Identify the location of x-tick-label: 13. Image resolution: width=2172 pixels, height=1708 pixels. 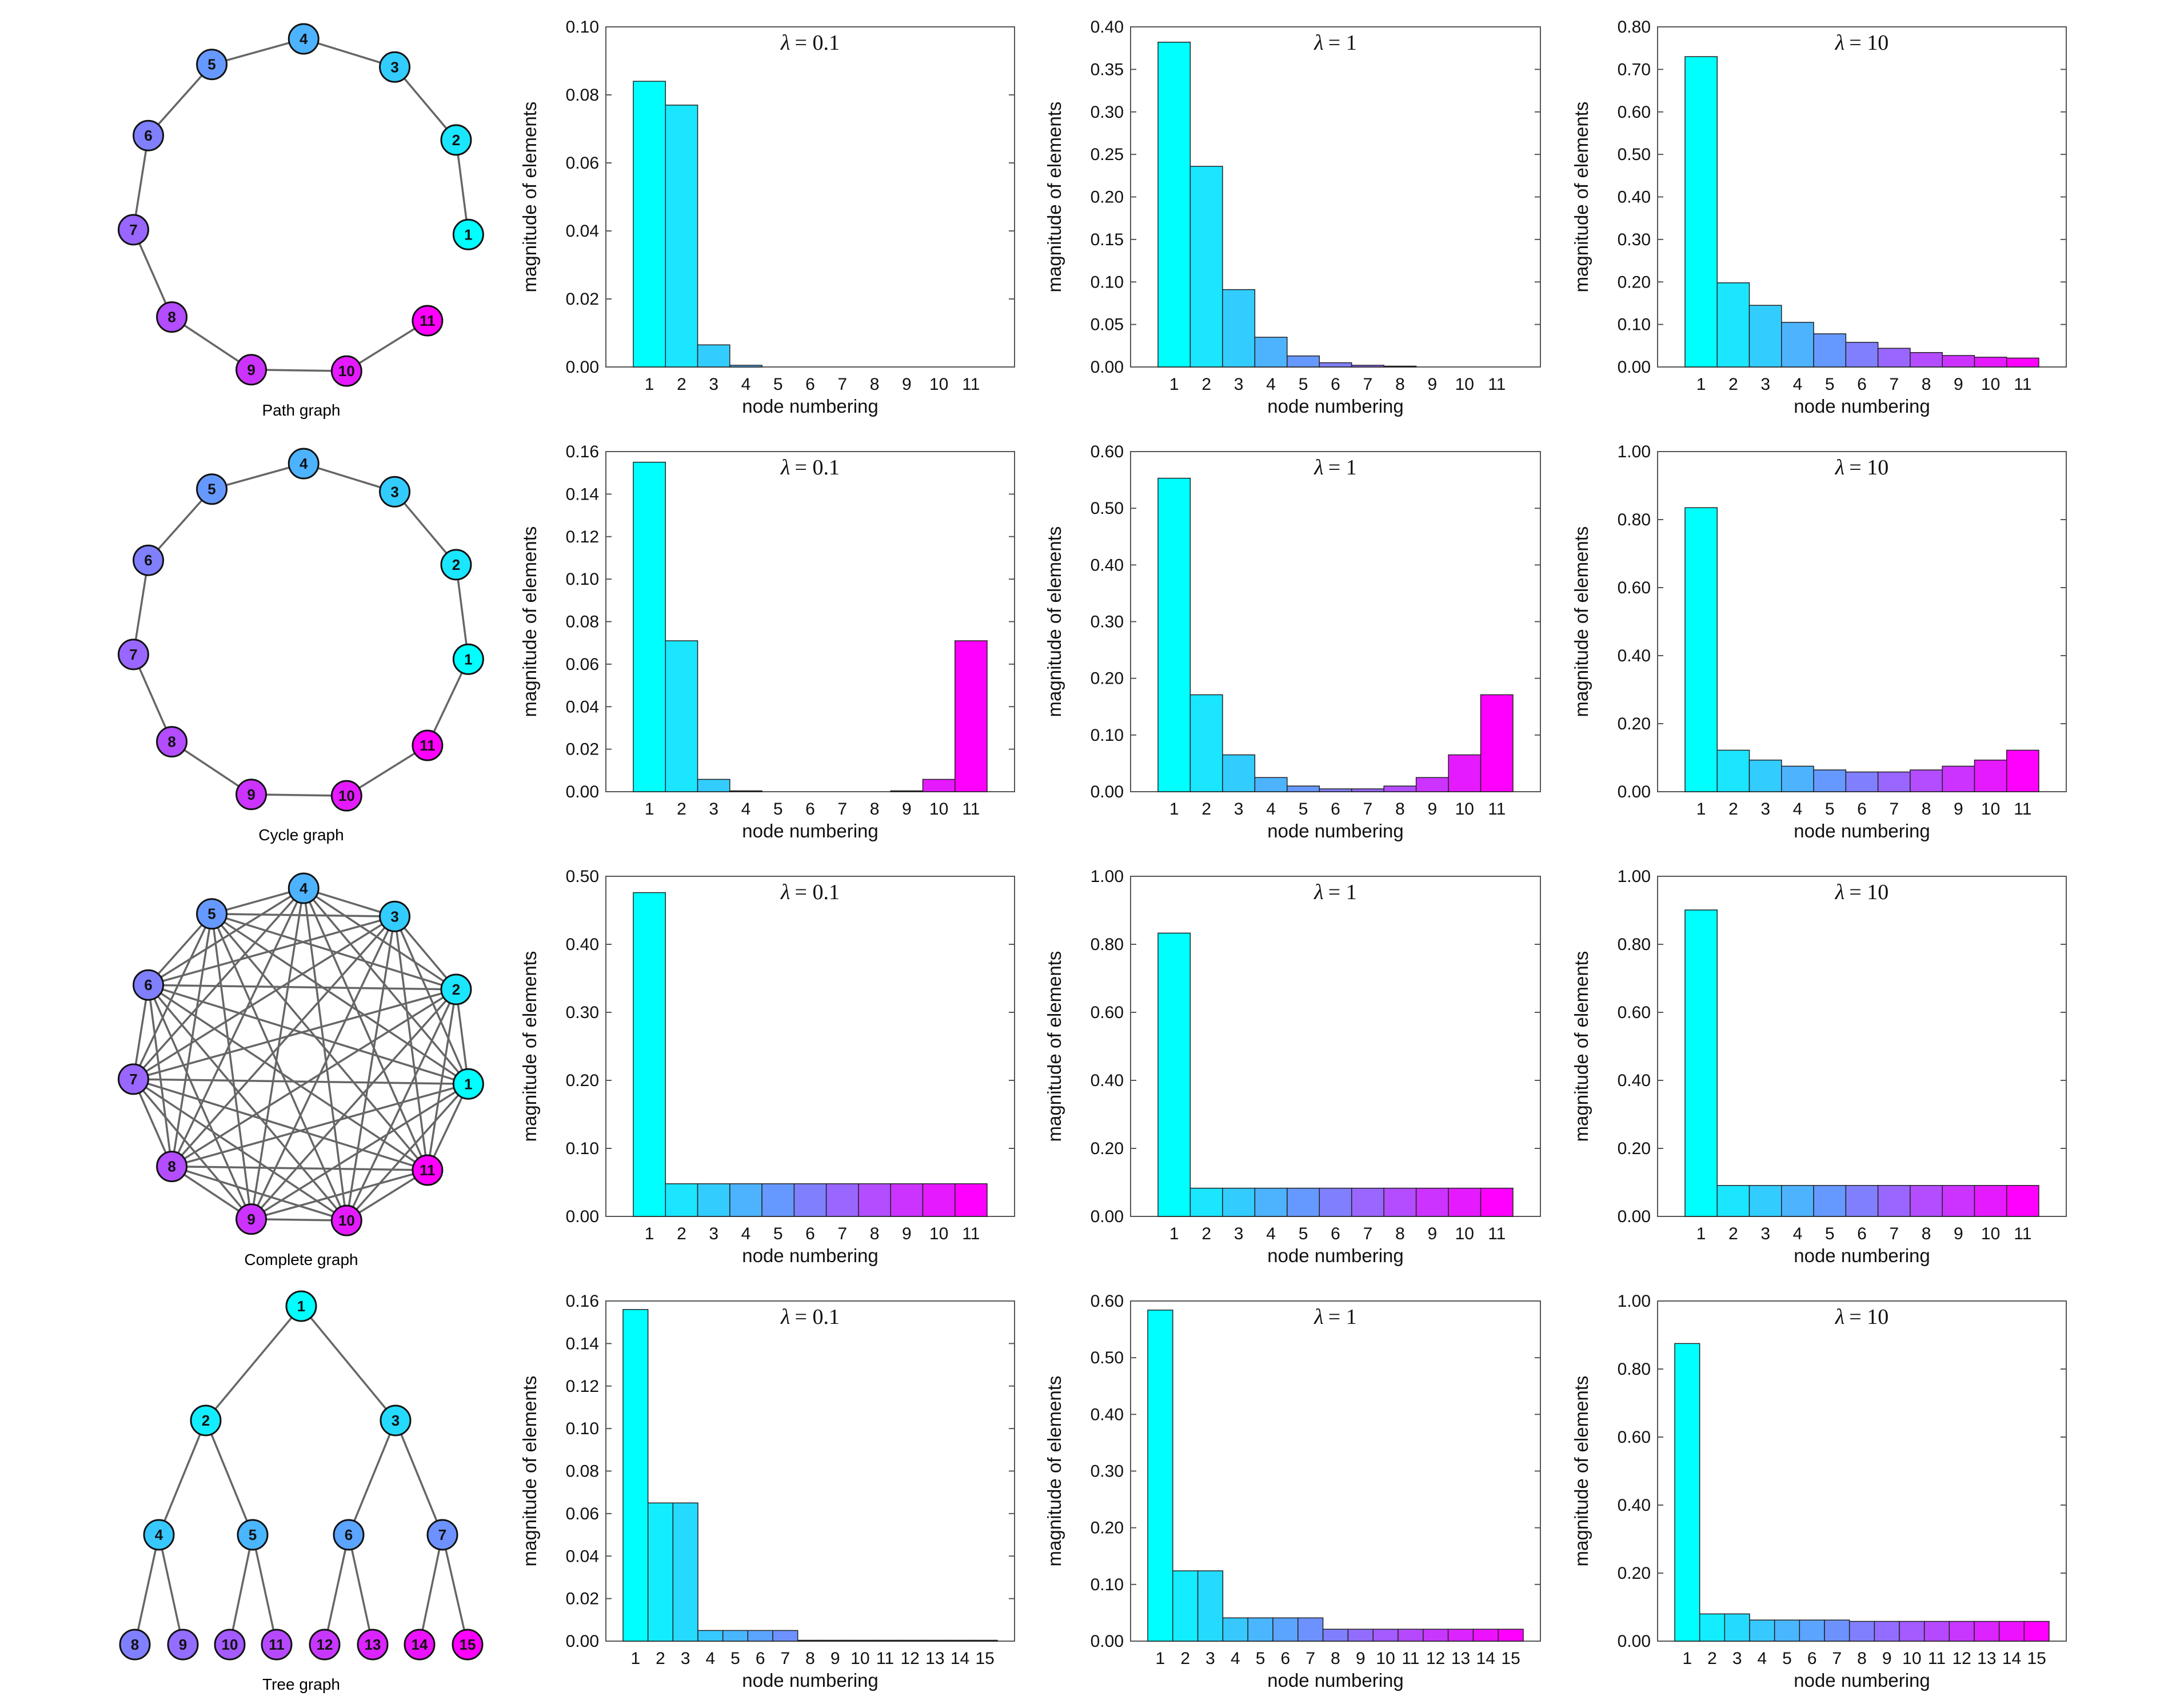
(934, 1658).